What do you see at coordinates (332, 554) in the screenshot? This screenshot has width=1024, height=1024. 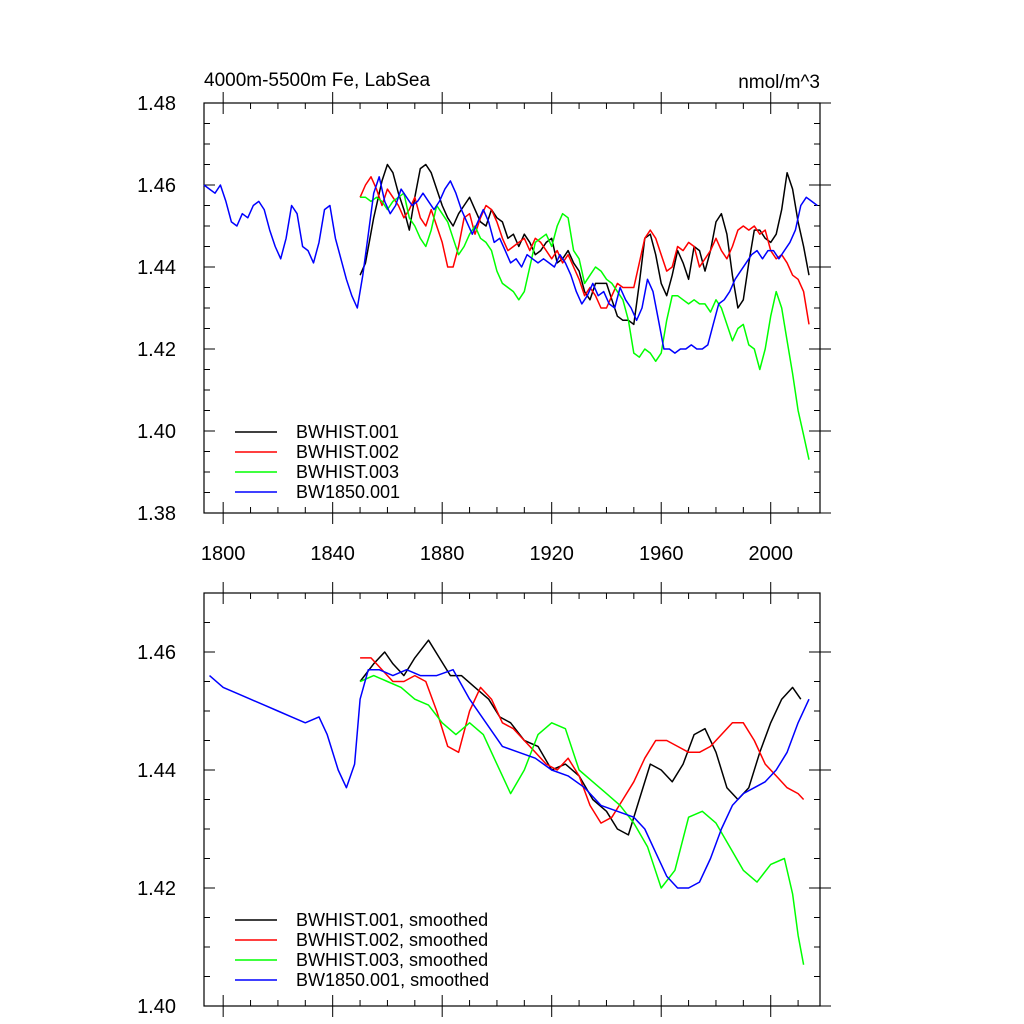 I see `x-tick-label: 1840` at bounding box center [332, 554].